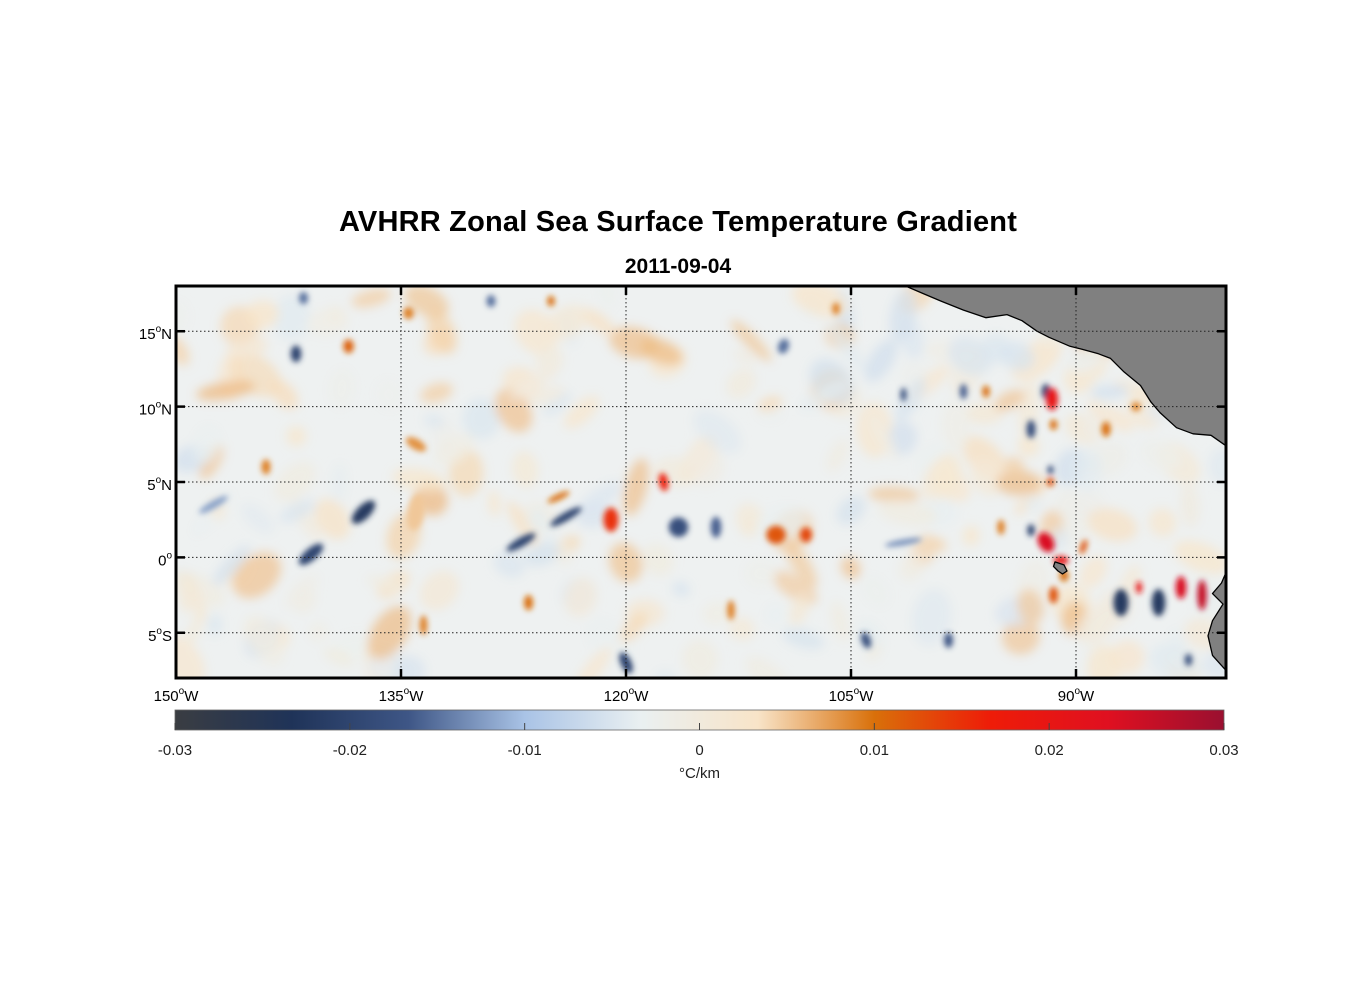 This screenshot has width=1356, height=1000. I want to click on land-galapagos-islands, so click(1060, 568).